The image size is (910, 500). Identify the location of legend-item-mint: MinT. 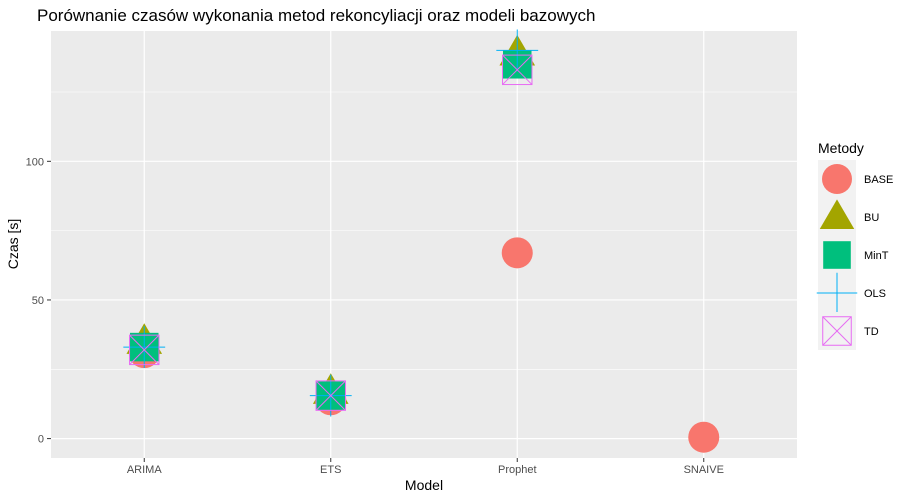
(853, 255).